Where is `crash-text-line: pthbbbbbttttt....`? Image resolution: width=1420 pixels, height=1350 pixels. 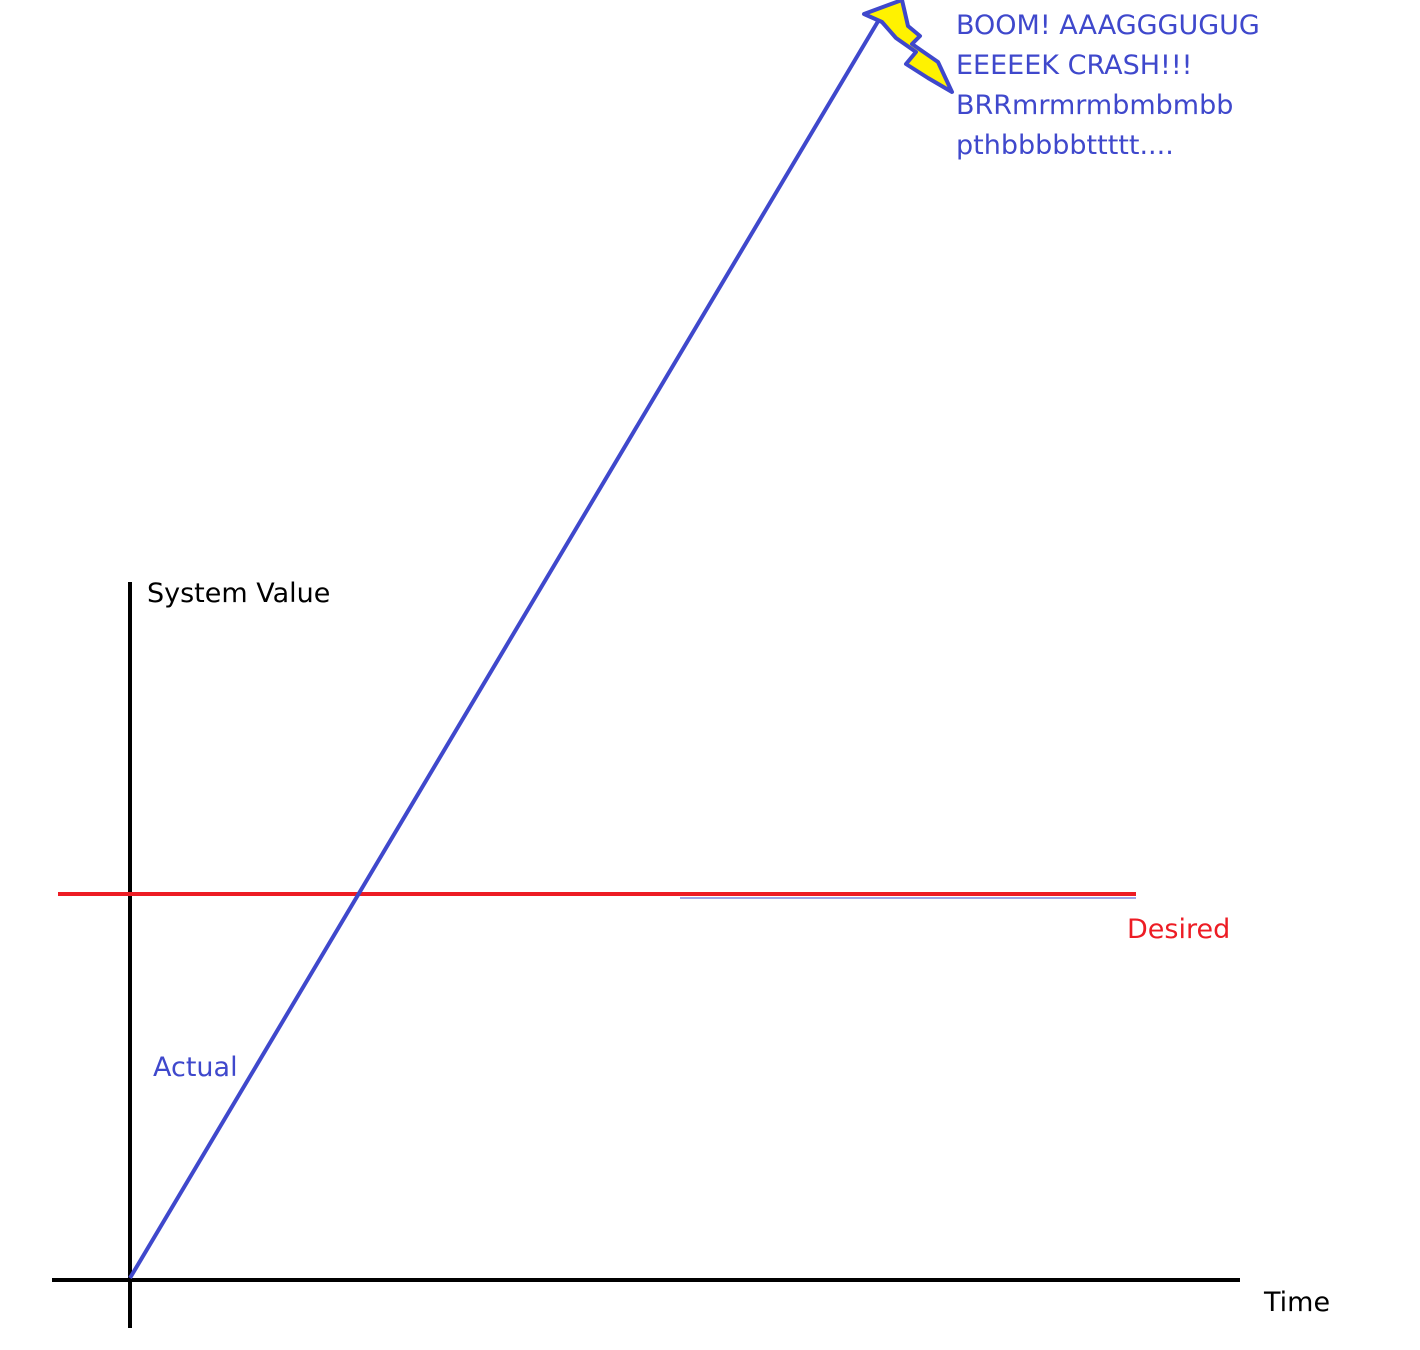 crash-text-line: pthbbbbbttttt.... is located at coordinates (1065, 145).